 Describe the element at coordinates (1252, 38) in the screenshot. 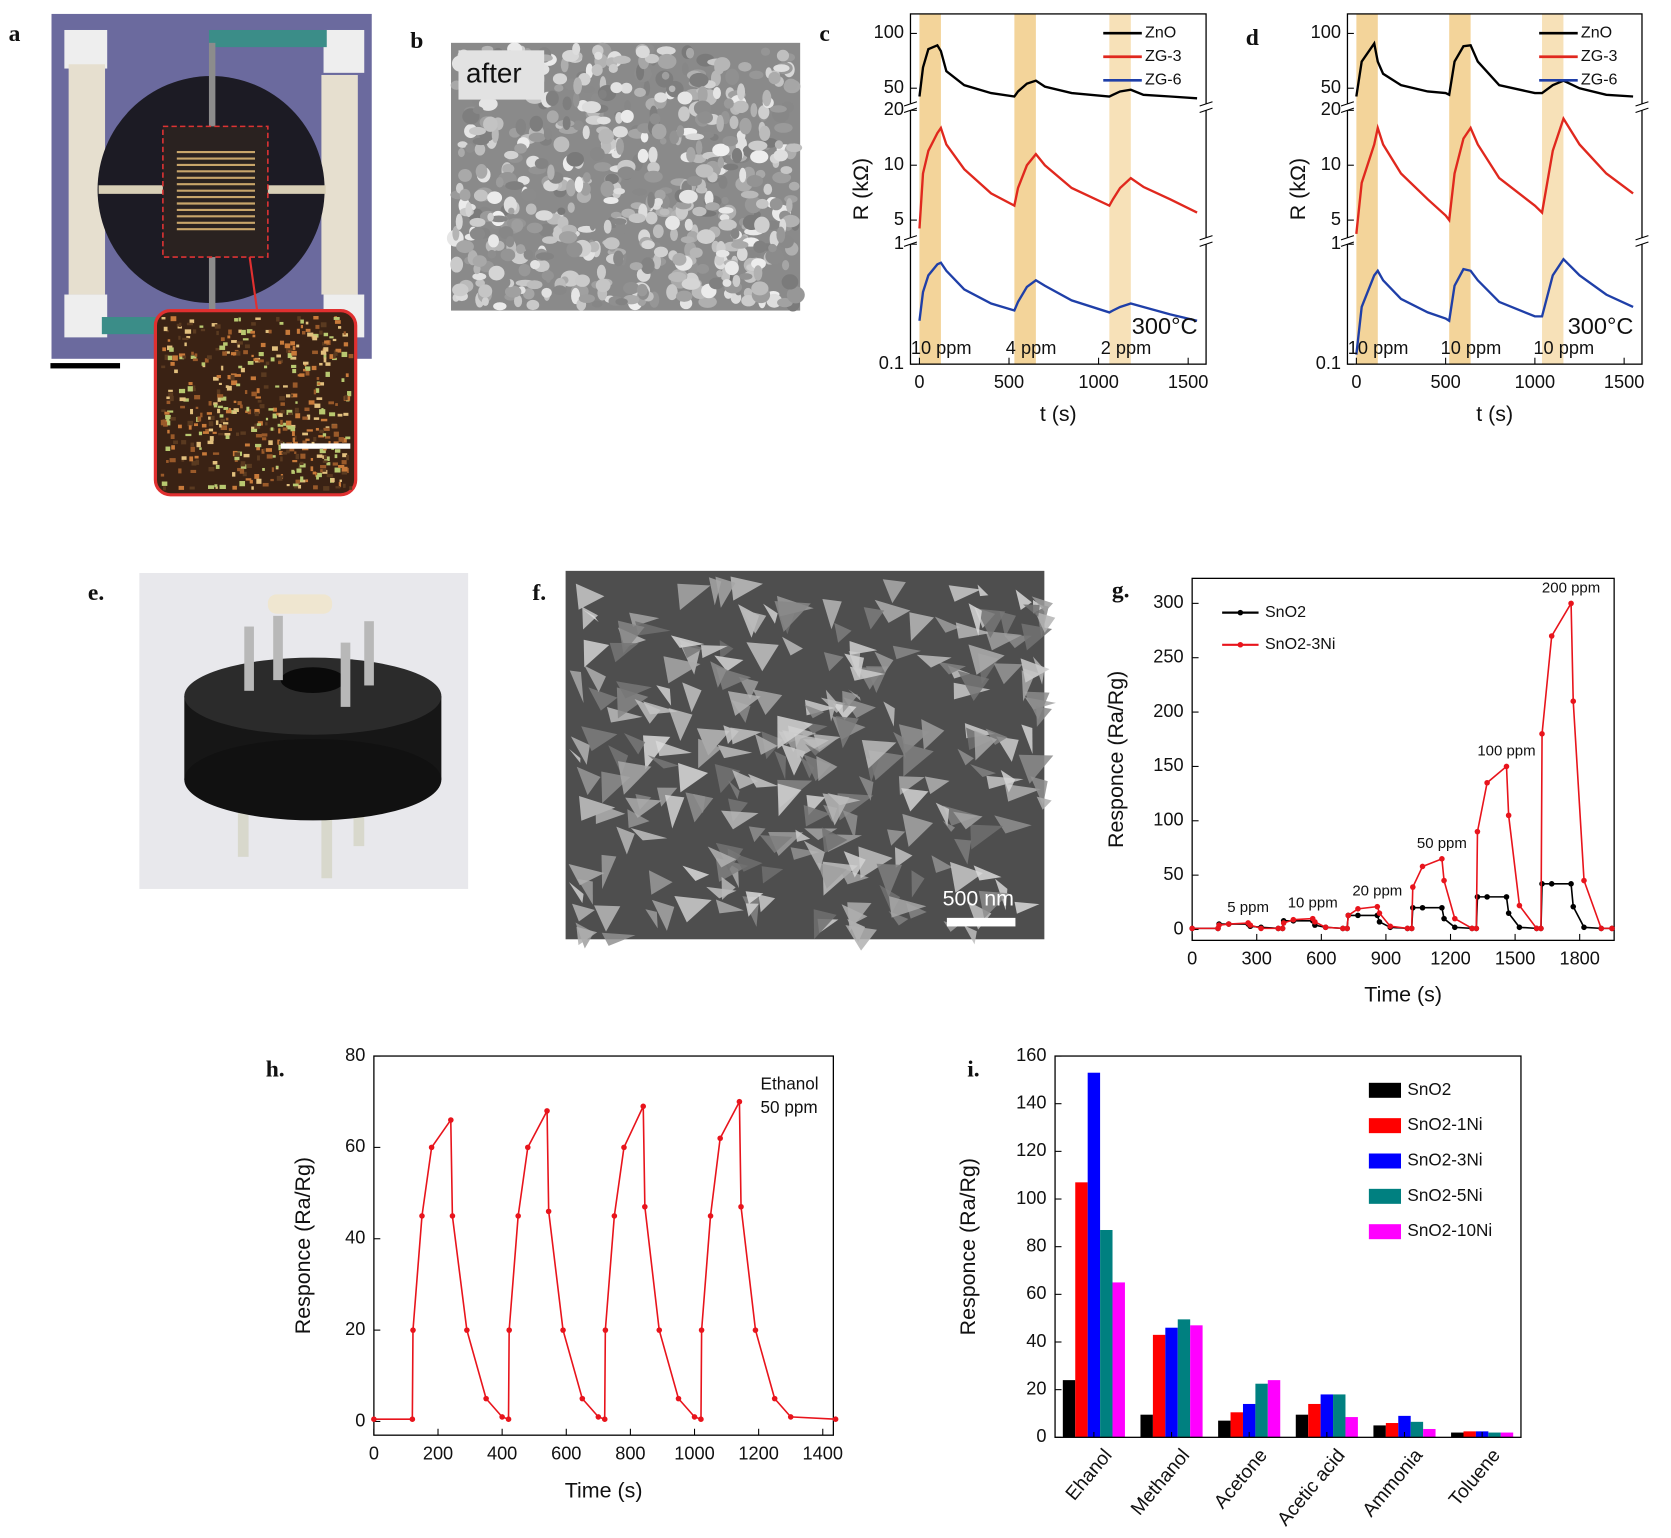

I see `panel-label: d` at that location.